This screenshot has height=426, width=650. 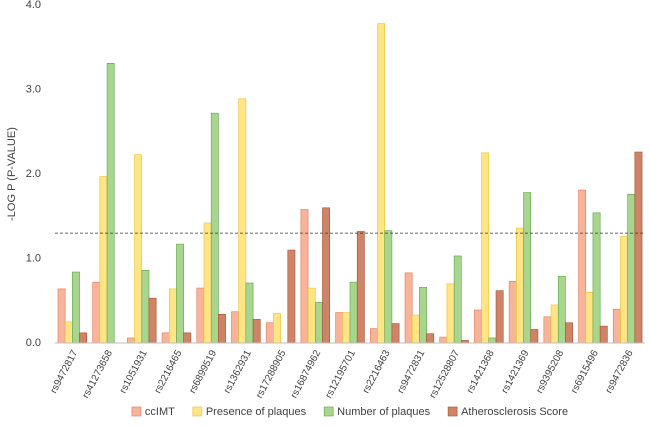 I want to click on x-tick-label: rs1421368, so click(x=481, y=371).